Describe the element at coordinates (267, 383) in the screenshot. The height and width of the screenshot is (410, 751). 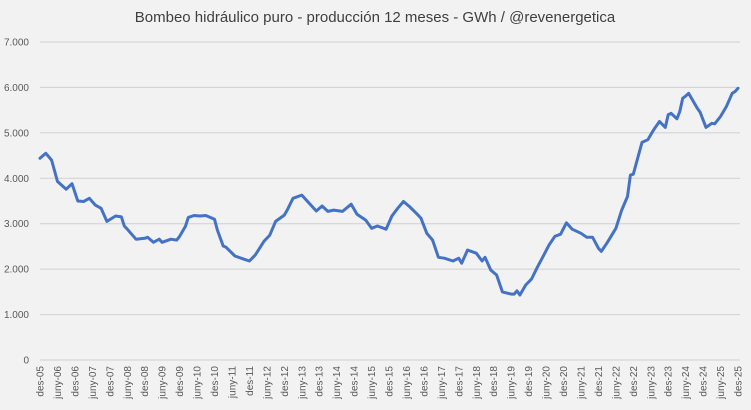
I see `x-tick-label: juny-12` at that location.